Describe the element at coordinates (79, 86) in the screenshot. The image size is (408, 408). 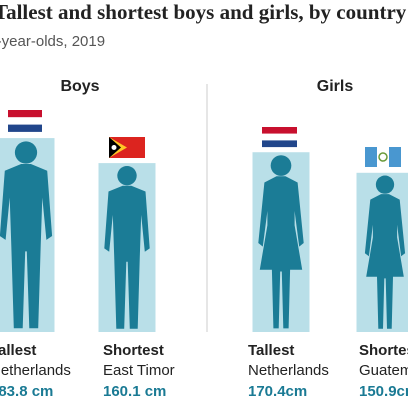
I see `group-label: Boys` at that location.